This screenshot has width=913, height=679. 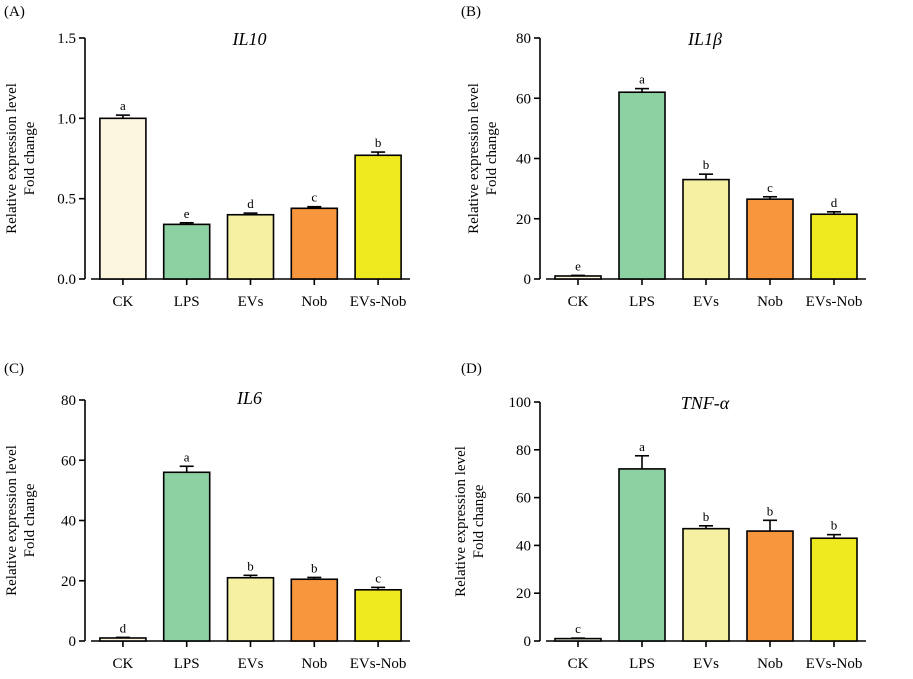 What do you see at coordinates (66, 119) in the screenshot?
I see `y-tick-label: 1.0` at bounding box center [66, 119].